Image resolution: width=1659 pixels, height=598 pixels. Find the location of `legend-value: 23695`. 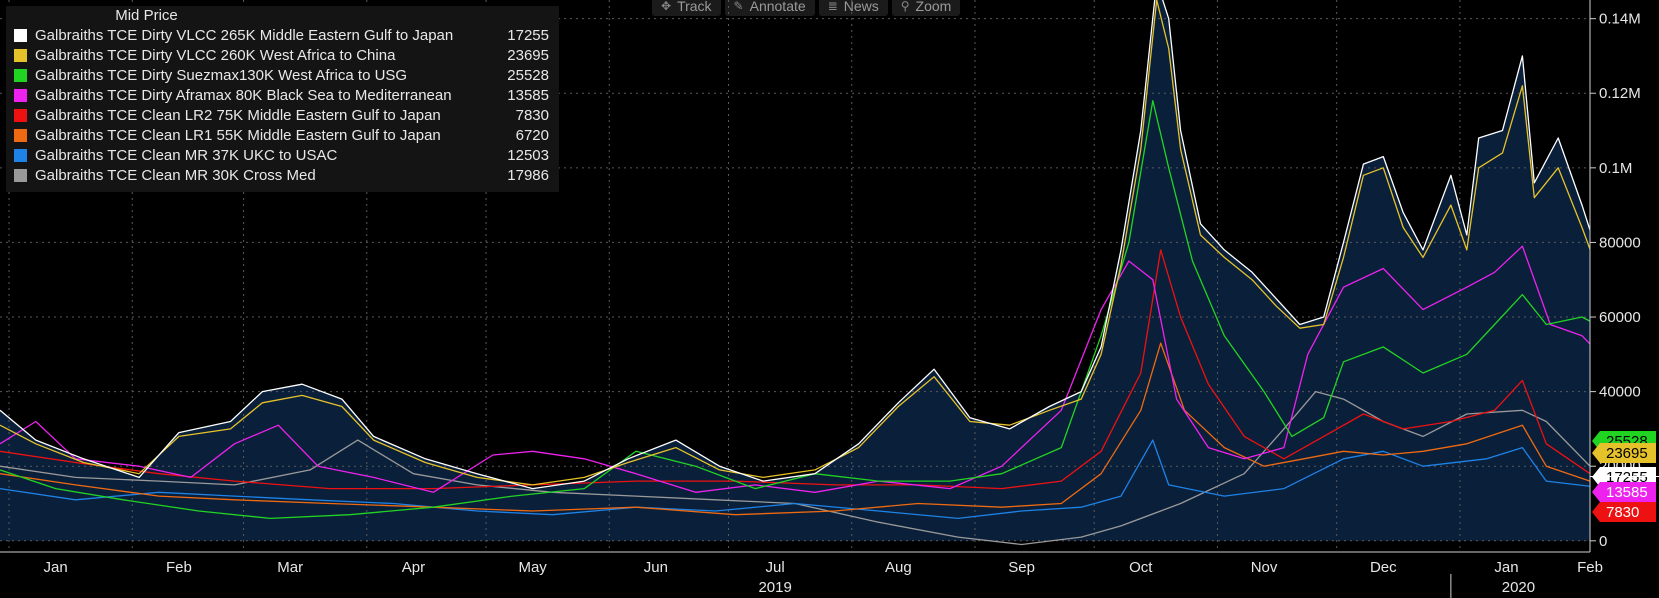

legend-value: 23695 is located at coordinates (528, 55).